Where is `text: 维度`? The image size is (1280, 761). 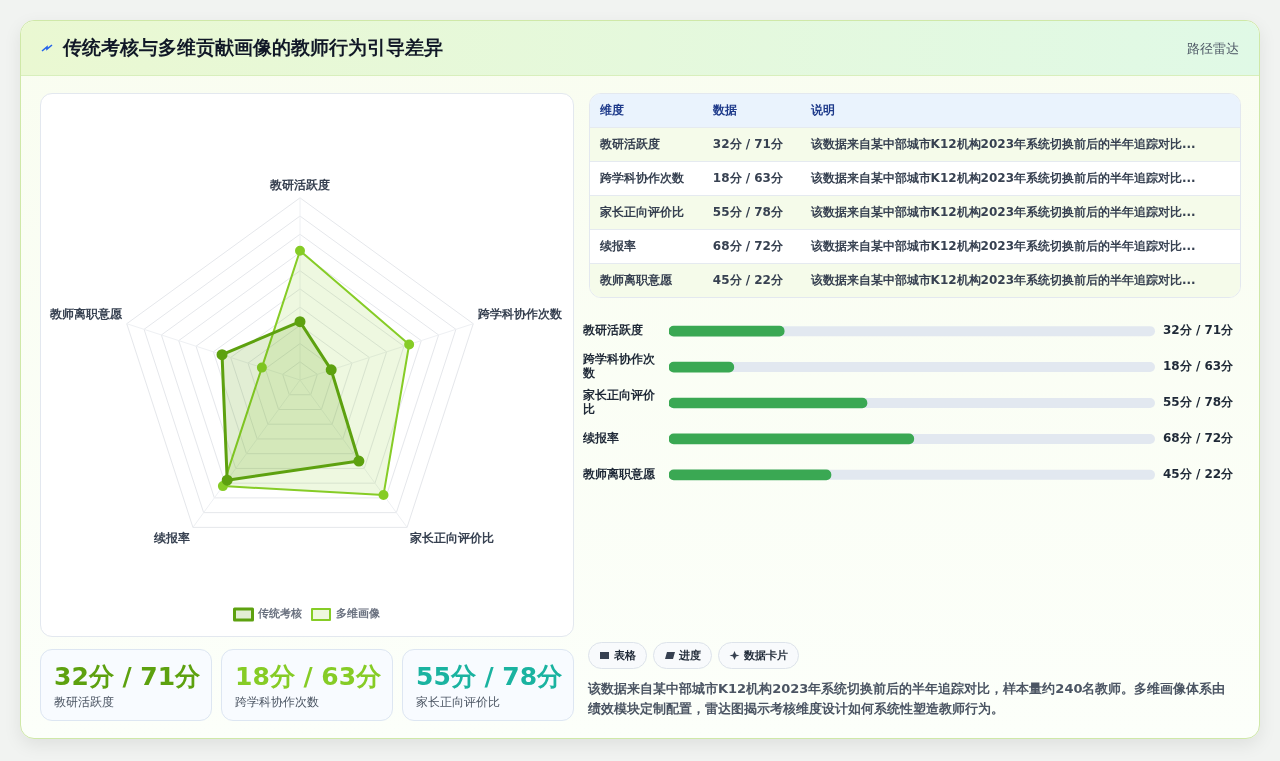
text: 维度 is located at coordinates (646, 111).